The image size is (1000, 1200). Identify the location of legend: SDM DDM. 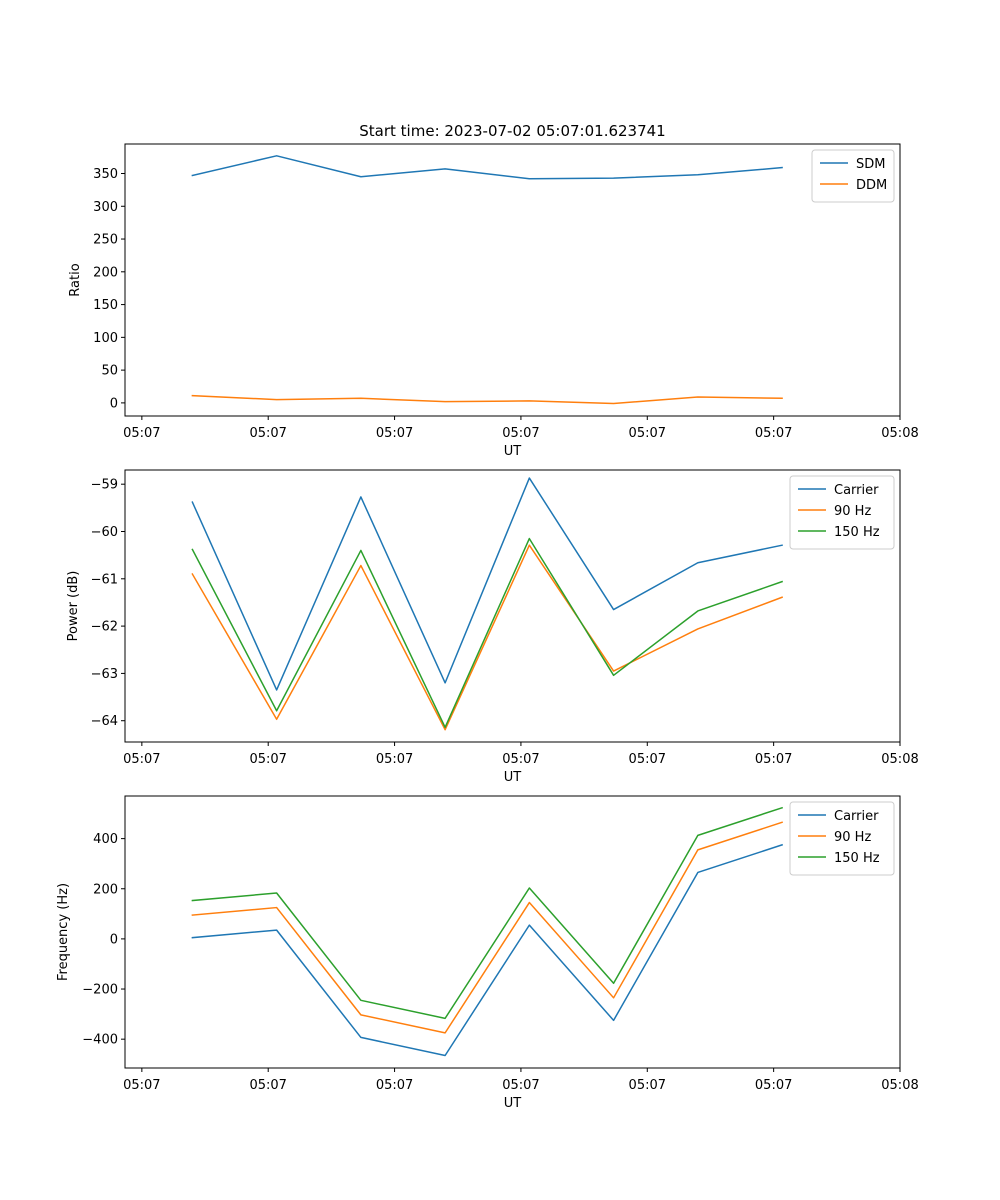
(853, 176).